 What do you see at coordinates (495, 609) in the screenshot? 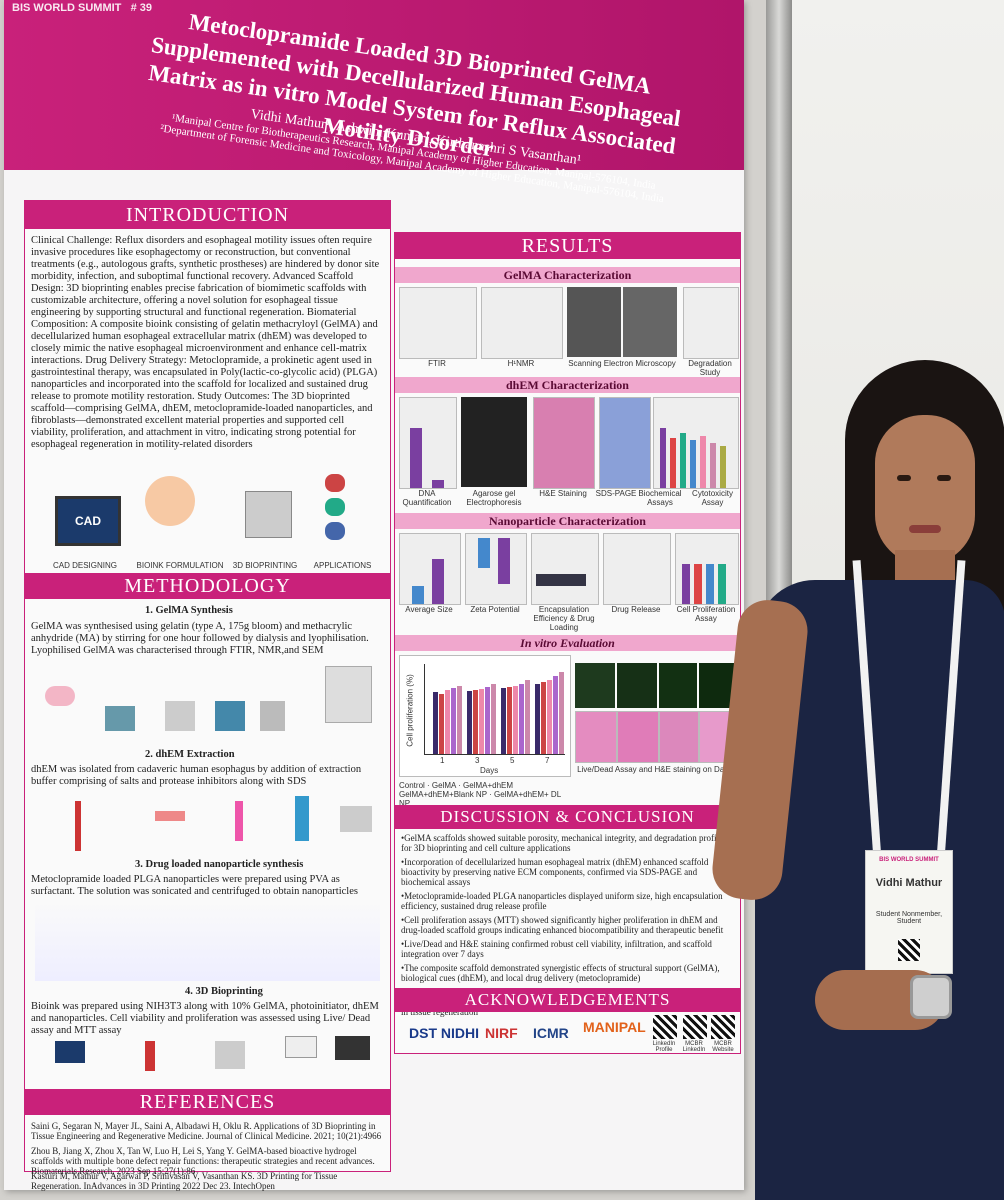
I see `cap-zeta: Zeta Potential` at bounding box center [495, 609].